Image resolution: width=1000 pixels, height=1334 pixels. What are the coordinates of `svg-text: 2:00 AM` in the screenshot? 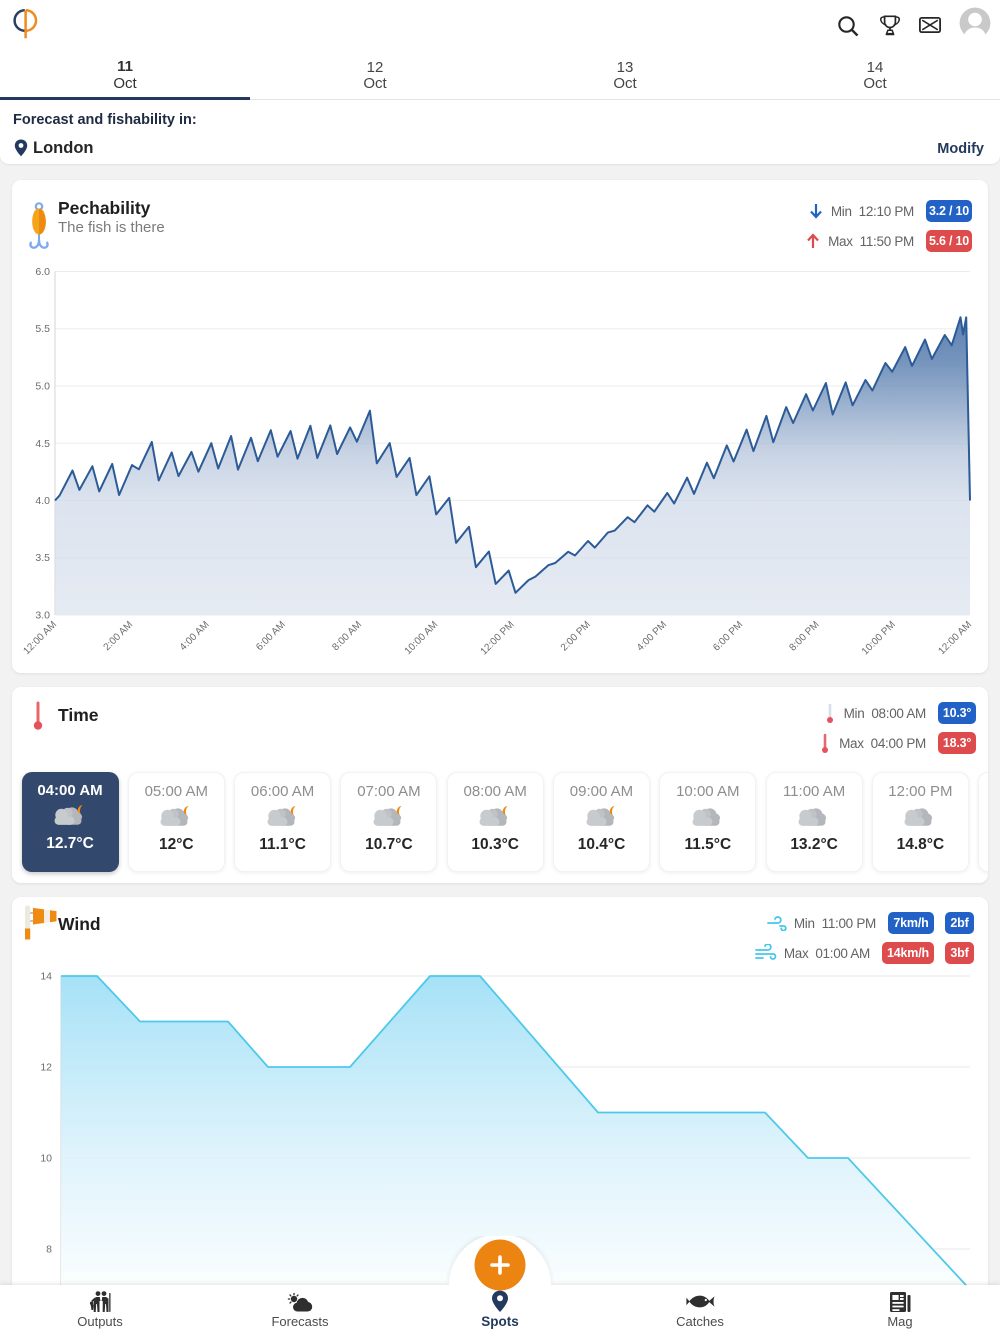 It's located at (119, 636).